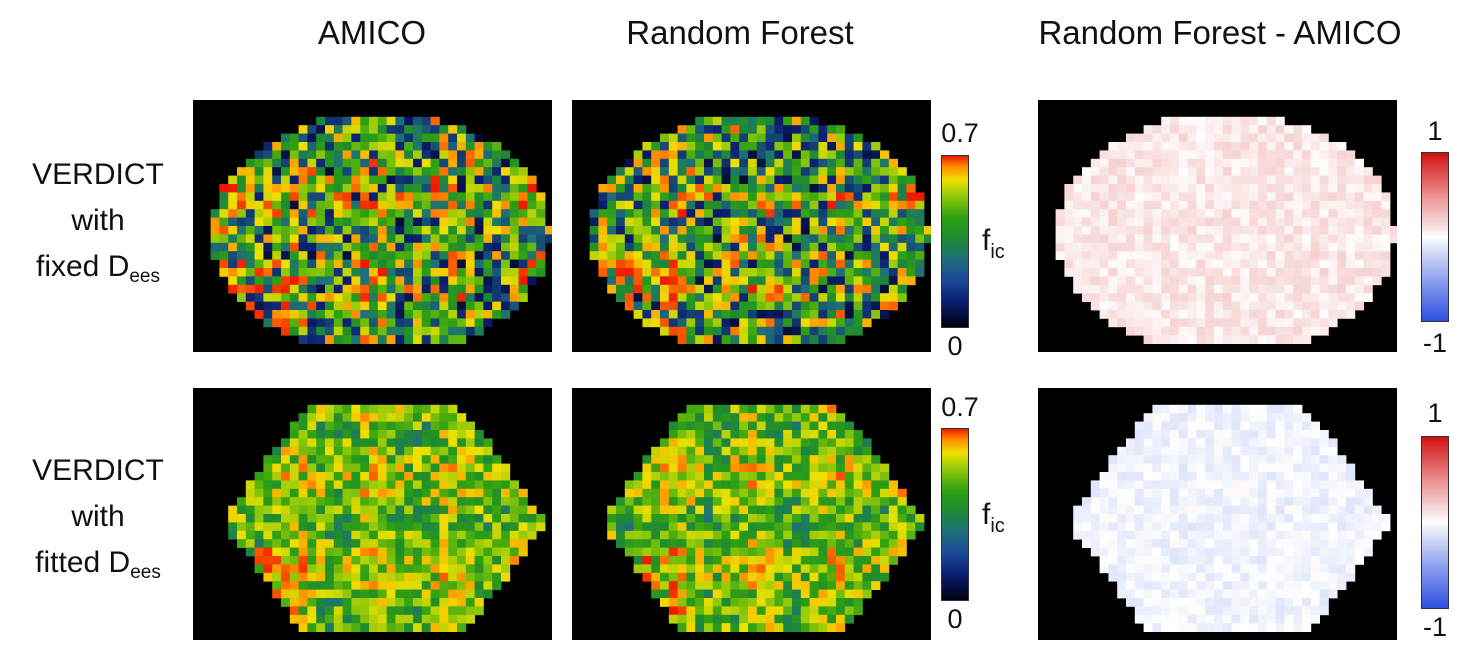 The height and width of the screenshot is (668, 1475). I want to click on row-label-line3: fixed Dees, so click(98, 267).